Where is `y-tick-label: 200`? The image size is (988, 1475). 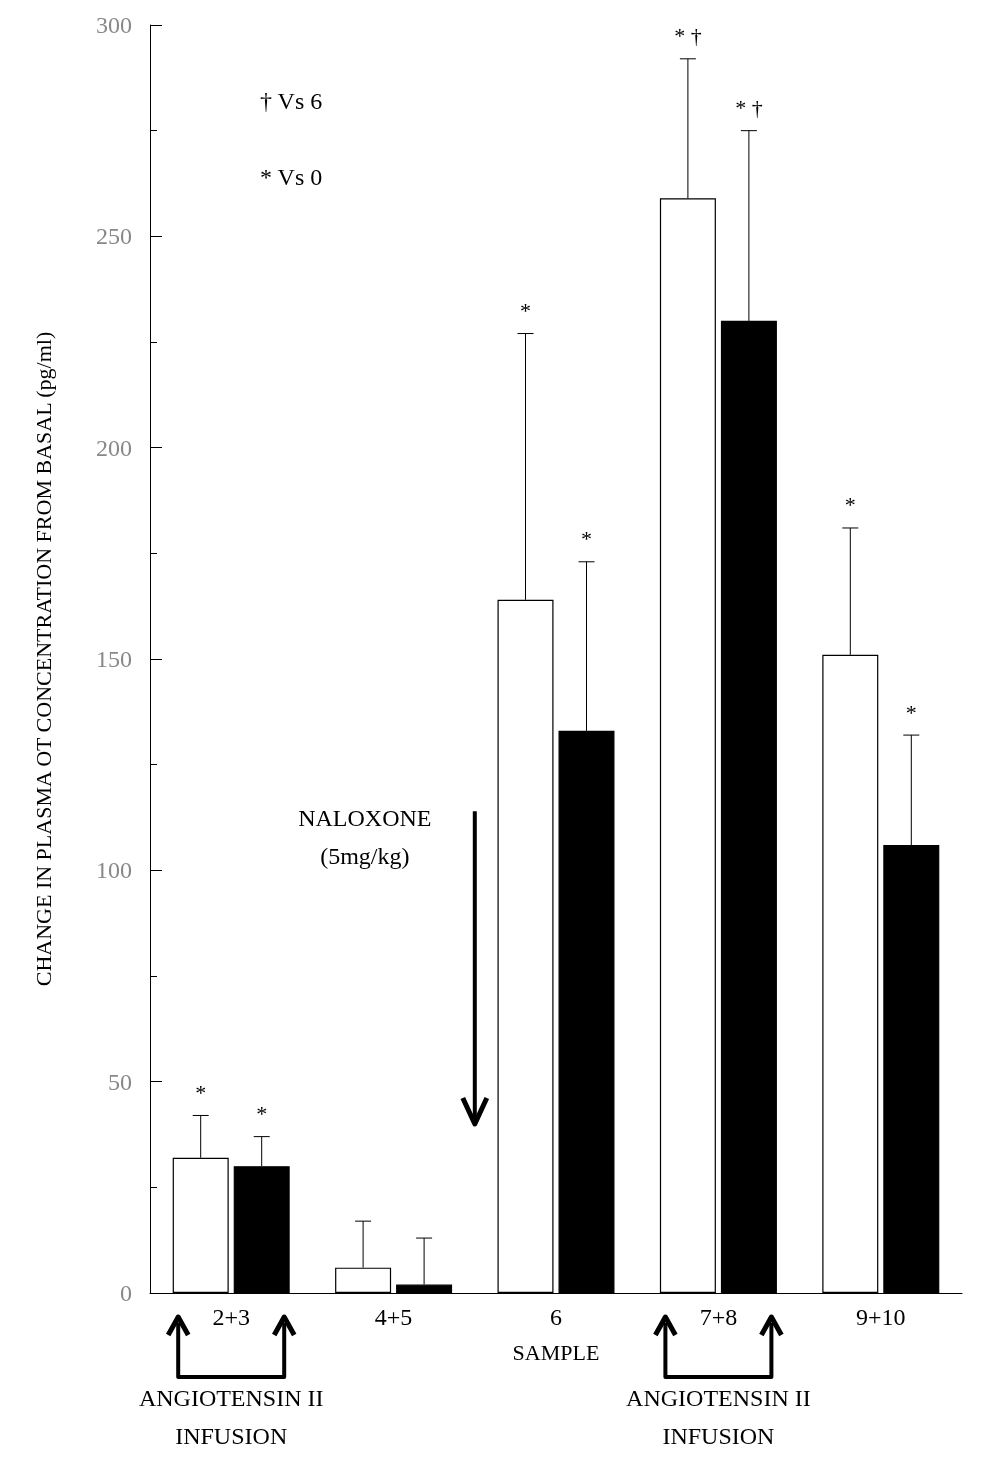 y-tick-label: 200 is located at coordinates (114, 447).